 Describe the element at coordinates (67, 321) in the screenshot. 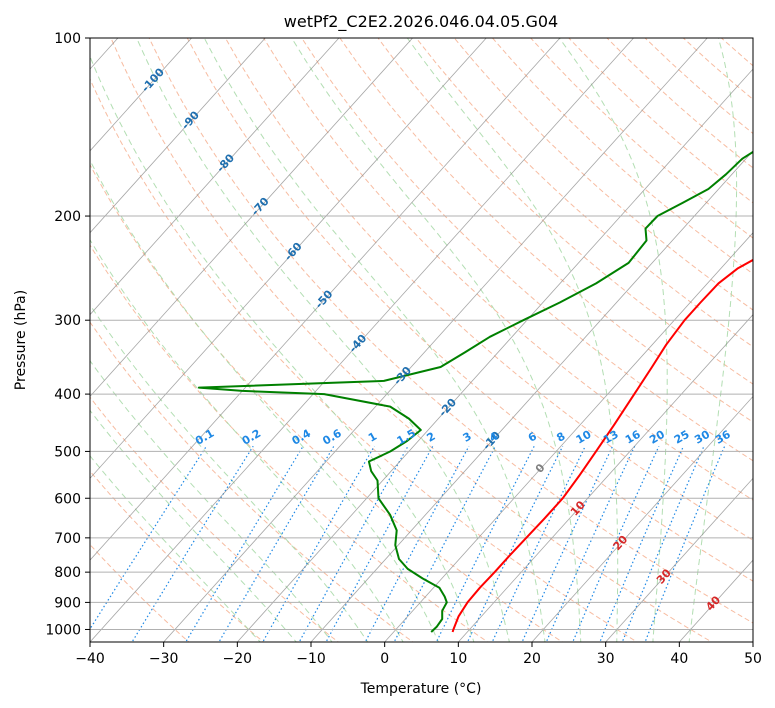

I see `y-tick-label: 300` at that location.